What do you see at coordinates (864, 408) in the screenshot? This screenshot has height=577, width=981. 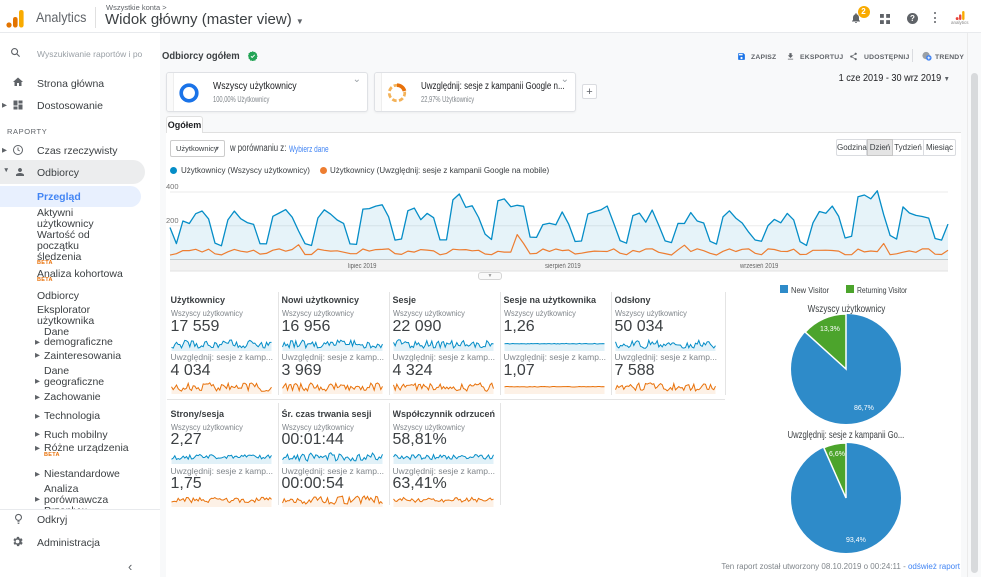 I see `svg-text: 86,7%` at bounding box center [864, 408].